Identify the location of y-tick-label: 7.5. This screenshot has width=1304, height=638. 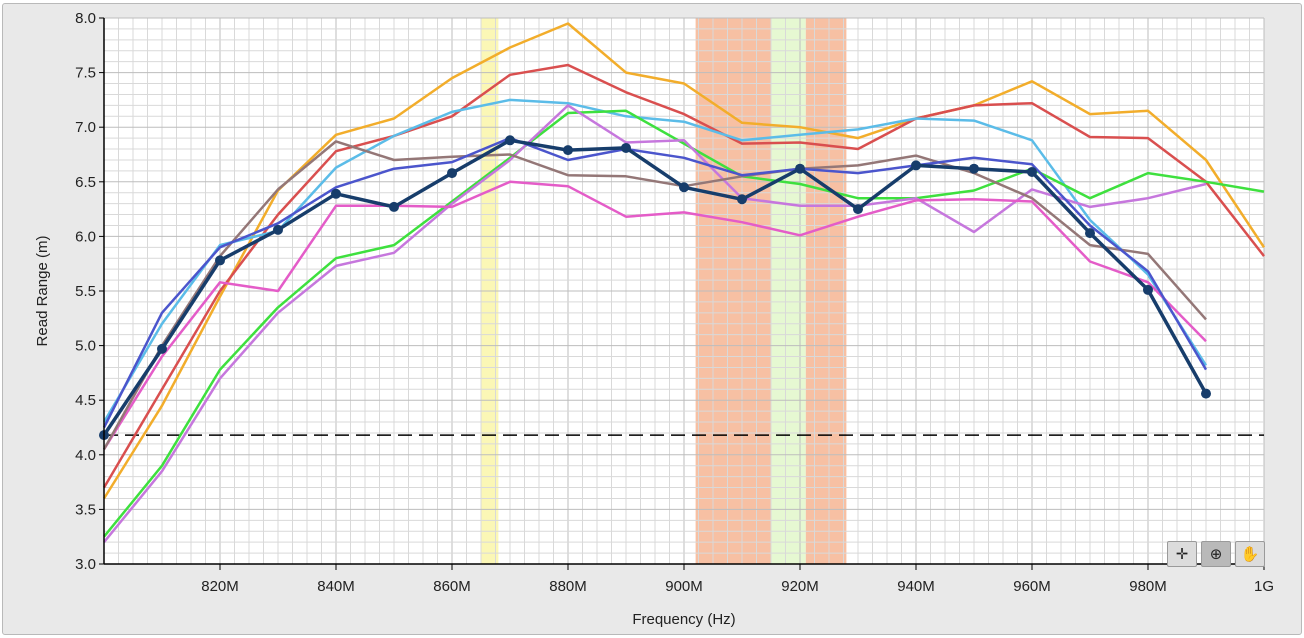
(85, 73).